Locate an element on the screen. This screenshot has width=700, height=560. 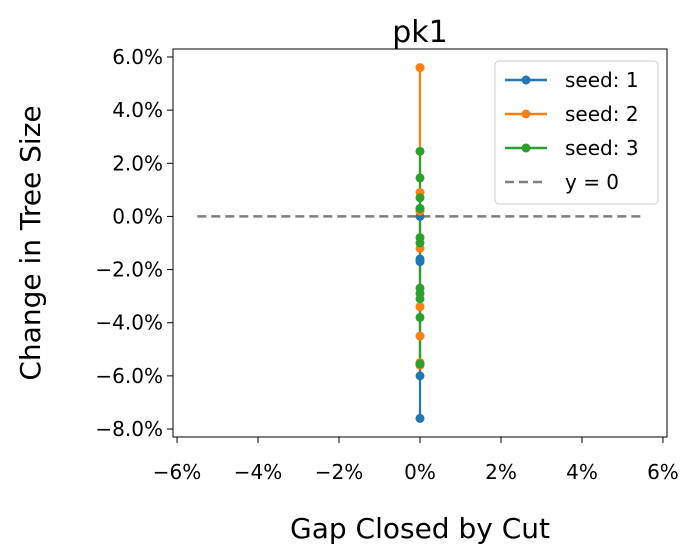
legend-box is located at coordinates (576, 132).